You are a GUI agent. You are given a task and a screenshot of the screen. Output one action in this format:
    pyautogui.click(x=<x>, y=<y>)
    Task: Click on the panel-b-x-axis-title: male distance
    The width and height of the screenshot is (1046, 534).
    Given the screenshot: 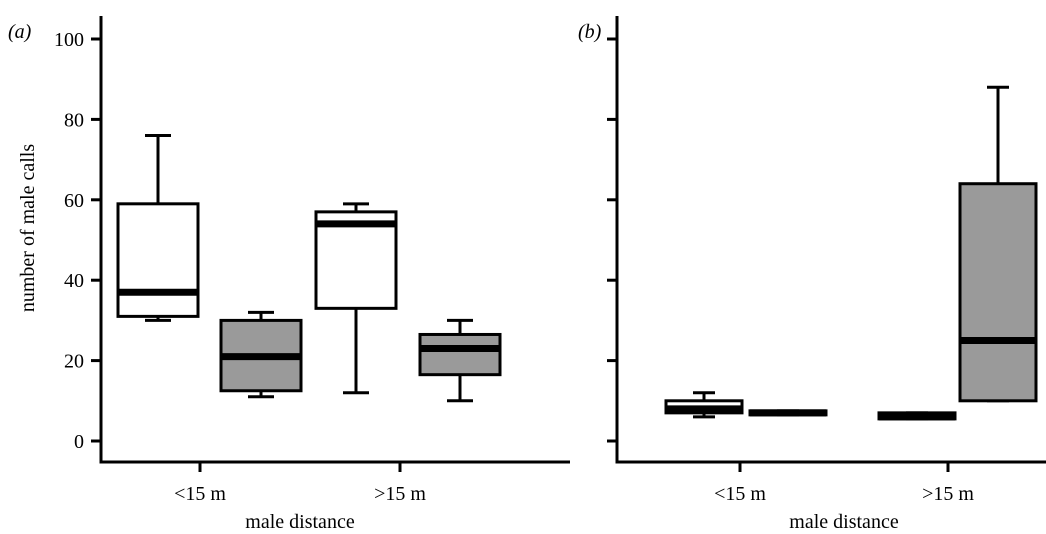 What is the action you would take?
    pyautogui.click(x=844, y=522)
    